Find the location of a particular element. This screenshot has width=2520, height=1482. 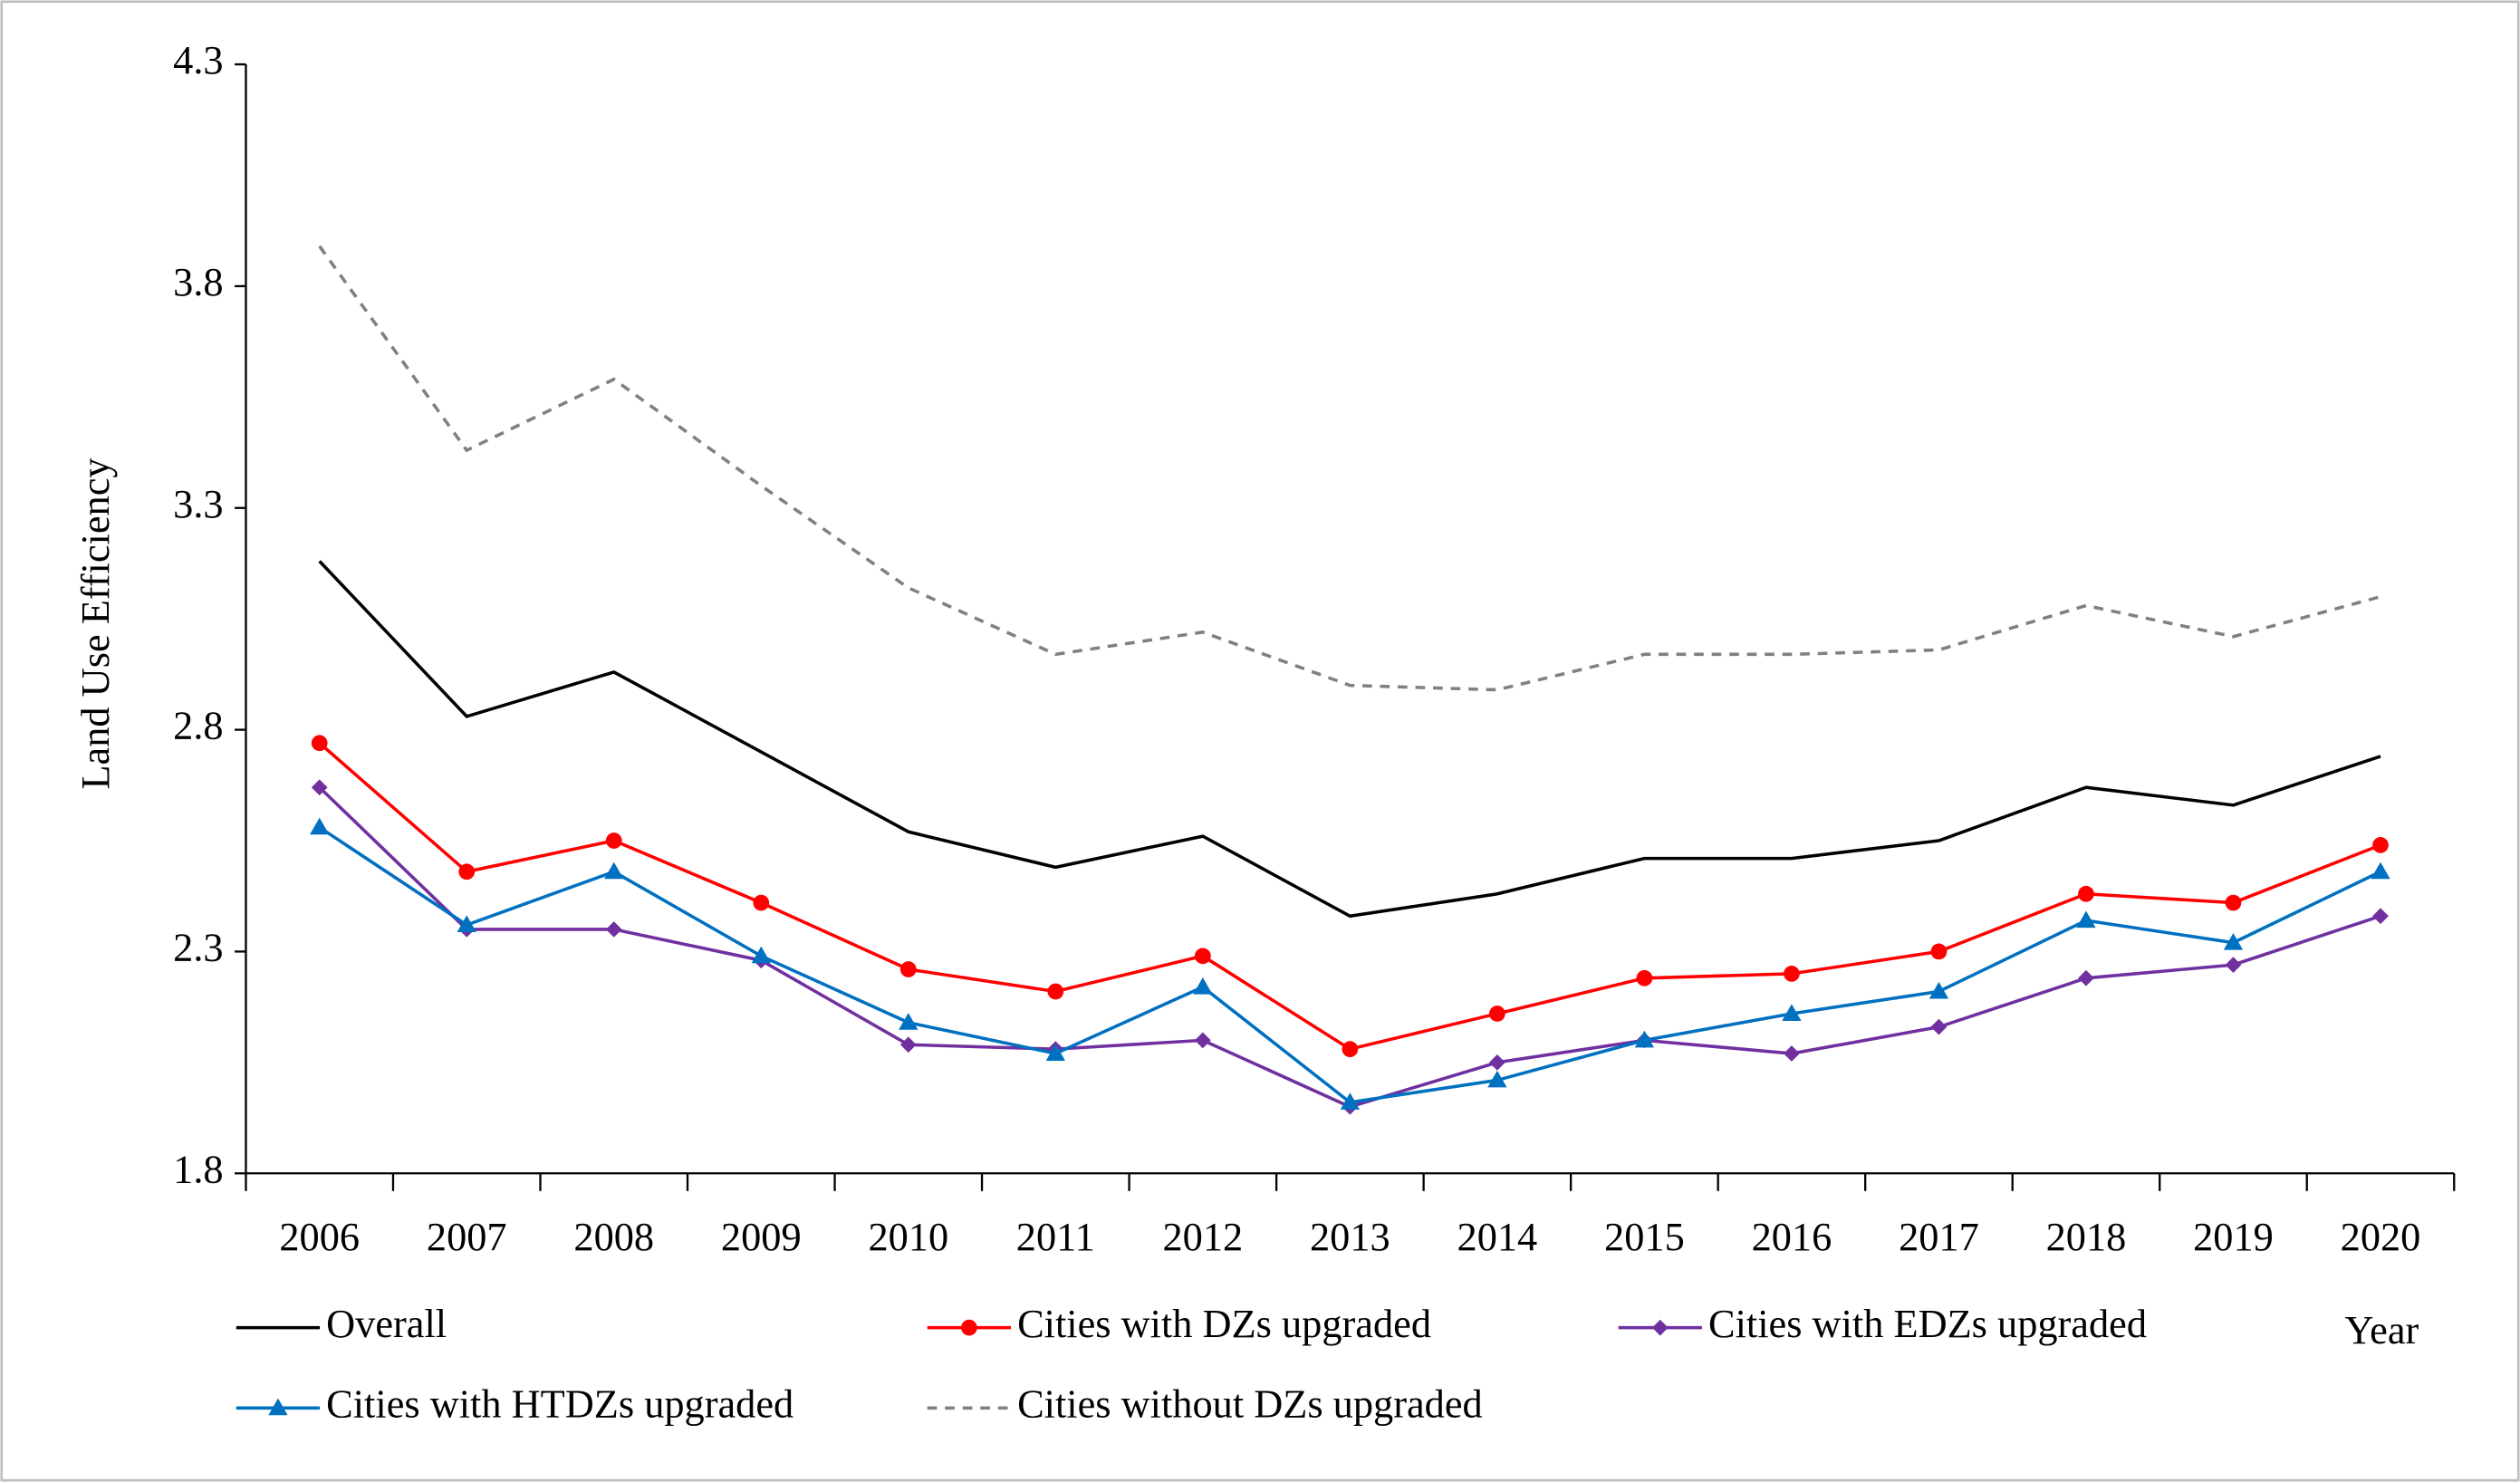

y-tick-label: 3.8 is located at coordinates (198, 281).